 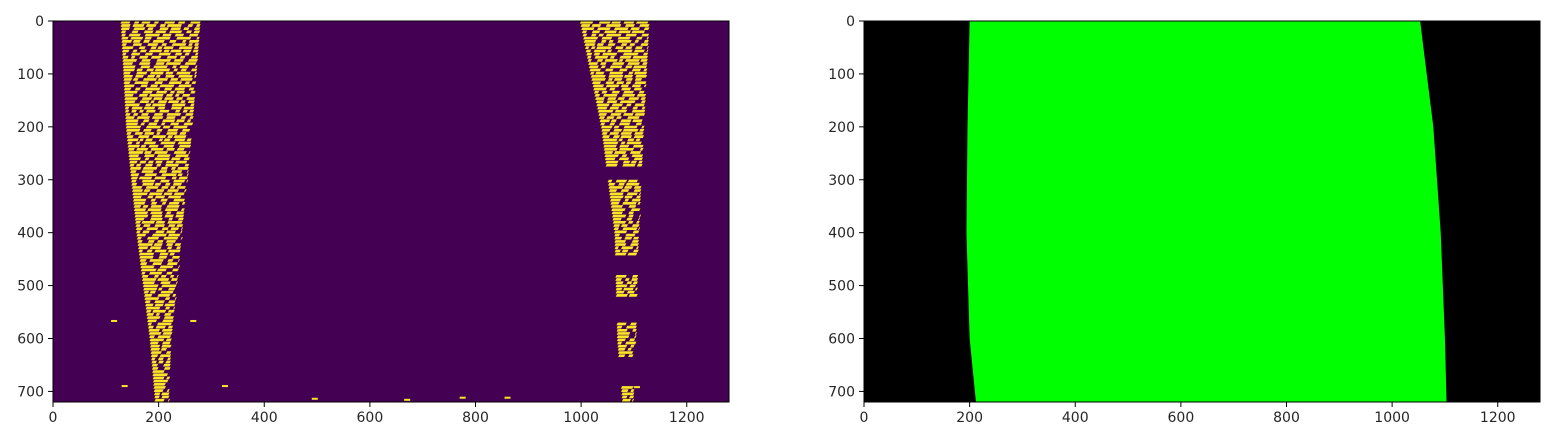 I want to click on y-tick-label: 0, so click(x=39, y=22).